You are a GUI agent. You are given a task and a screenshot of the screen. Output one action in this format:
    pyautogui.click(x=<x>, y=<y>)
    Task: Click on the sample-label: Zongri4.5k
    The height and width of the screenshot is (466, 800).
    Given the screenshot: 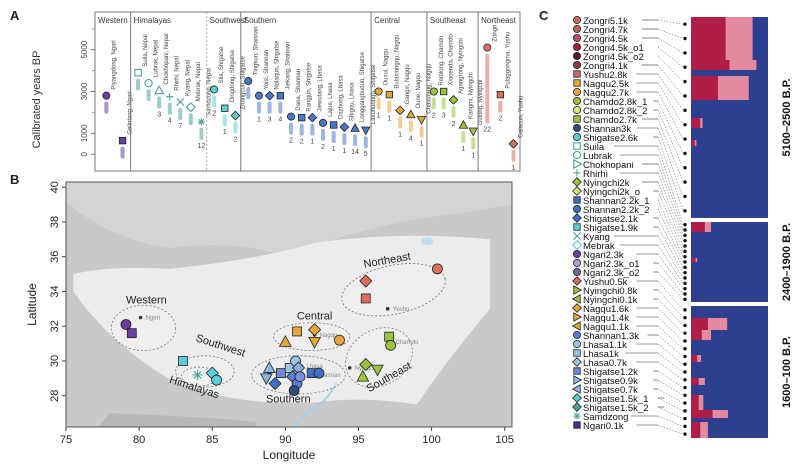 What is the action you would take?
    pyautogui.click(x=605, y=39)
    